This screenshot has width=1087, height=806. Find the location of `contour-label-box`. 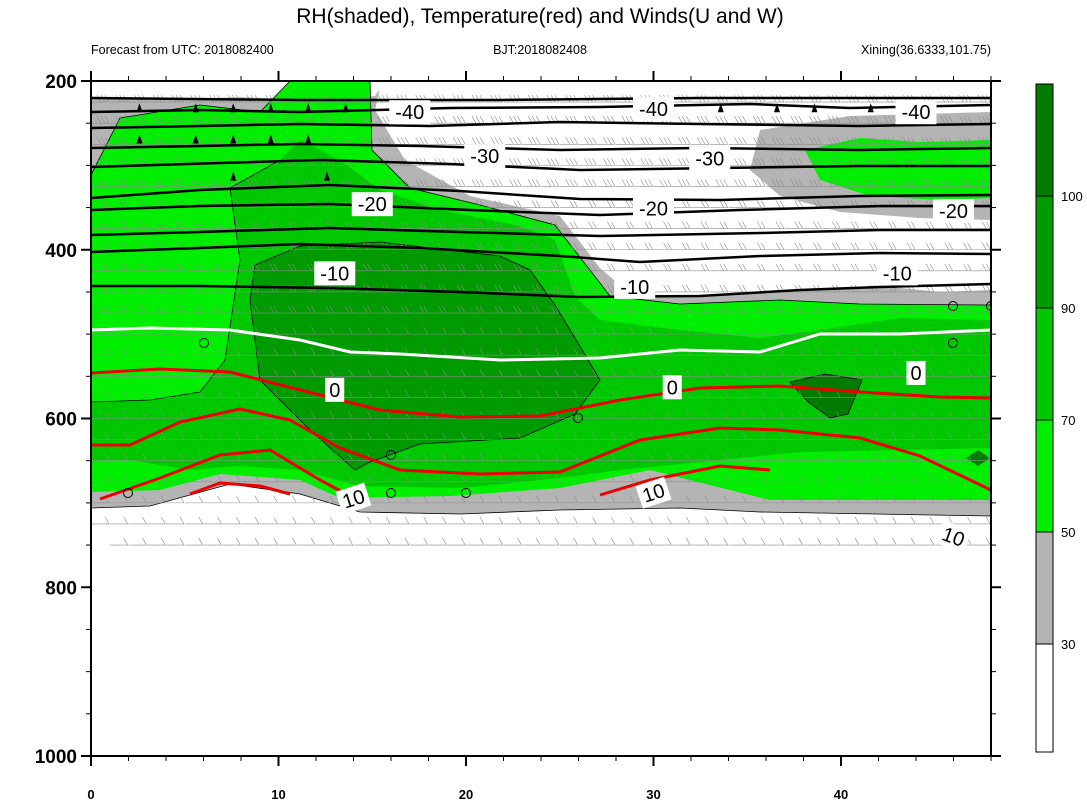

contour-label-box is located at coordinates (953, 210).